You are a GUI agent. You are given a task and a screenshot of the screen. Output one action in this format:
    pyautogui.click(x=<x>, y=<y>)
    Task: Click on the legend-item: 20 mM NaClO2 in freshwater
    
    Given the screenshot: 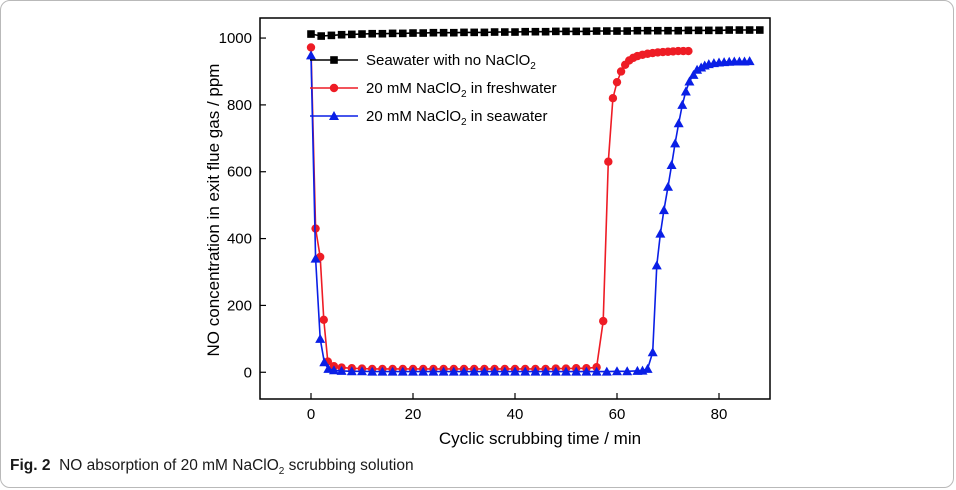 What is the action you would take?
    pyautogui.click(x=433, y=90)
    